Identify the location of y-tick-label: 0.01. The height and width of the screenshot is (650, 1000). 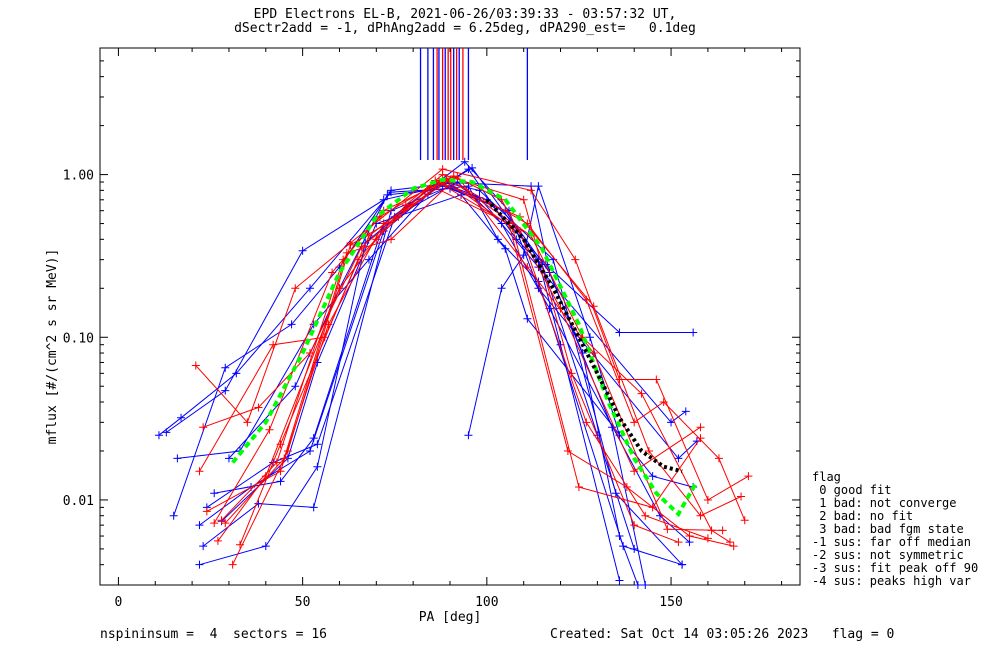
(78, 501).